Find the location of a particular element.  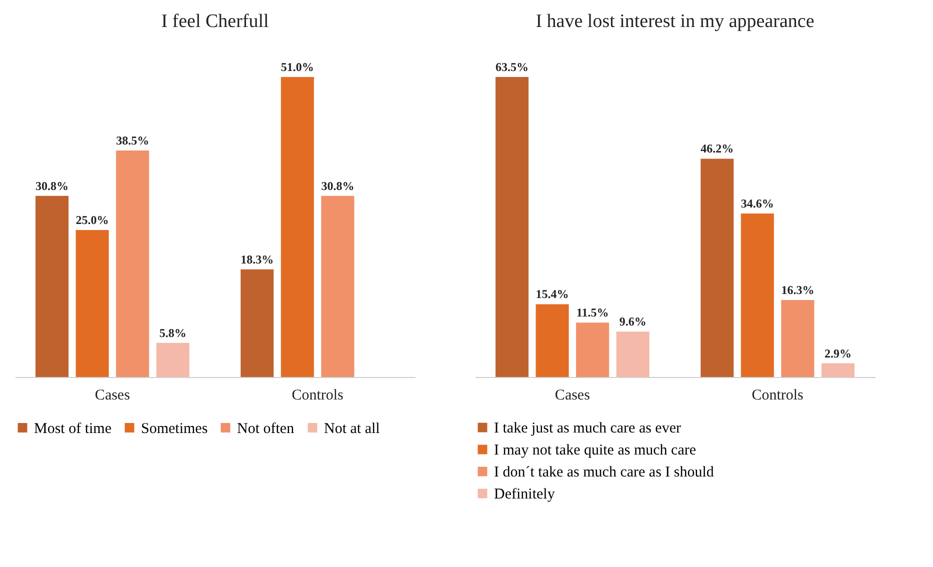

chart-title: I have lost interest in my appearance is located at coordinates (675, 21).